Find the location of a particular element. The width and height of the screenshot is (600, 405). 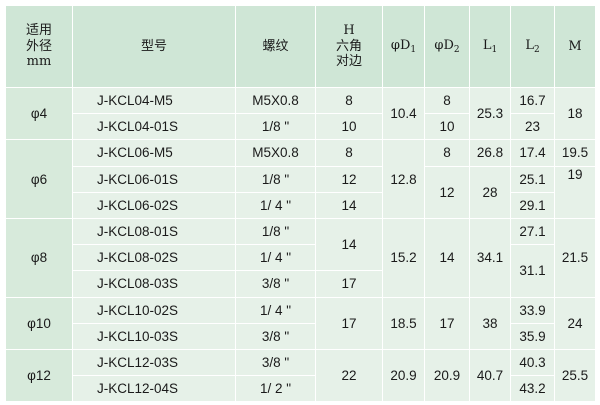

cell-m: 24 is located at coordinates (575, 323).